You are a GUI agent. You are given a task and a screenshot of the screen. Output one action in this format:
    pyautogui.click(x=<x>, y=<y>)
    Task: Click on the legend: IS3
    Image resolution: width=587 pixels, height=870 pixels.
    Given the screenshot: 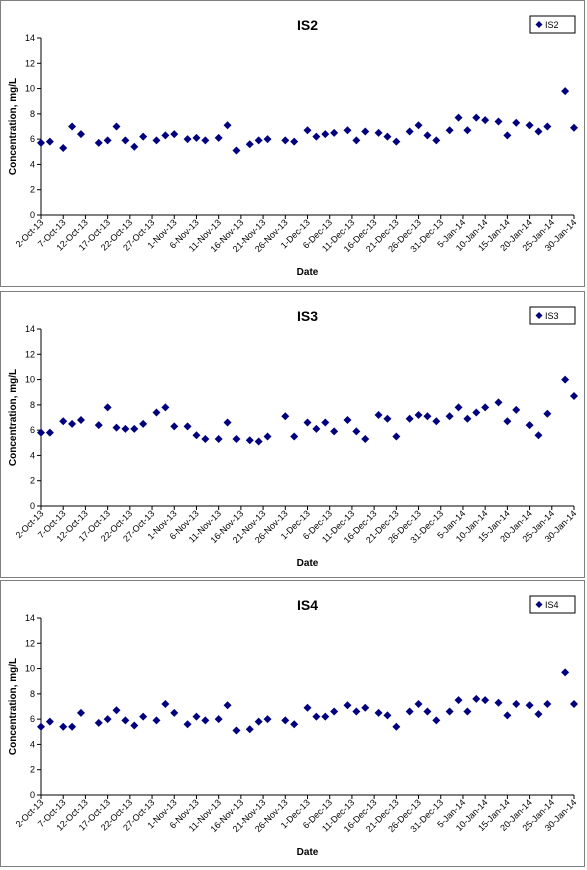 What is the action you would take?
    pyautogui.click(x=552, y=315)
    